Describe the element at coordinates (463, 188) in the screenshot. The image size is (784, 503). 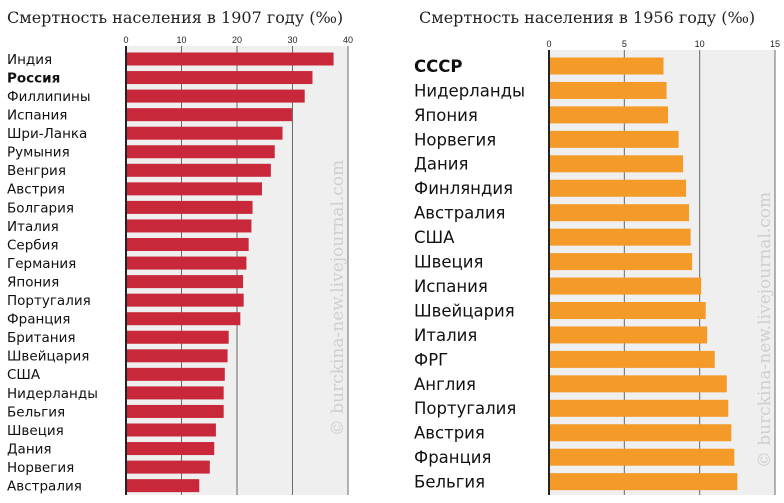
I see `category-label: Финляндия` at that location.